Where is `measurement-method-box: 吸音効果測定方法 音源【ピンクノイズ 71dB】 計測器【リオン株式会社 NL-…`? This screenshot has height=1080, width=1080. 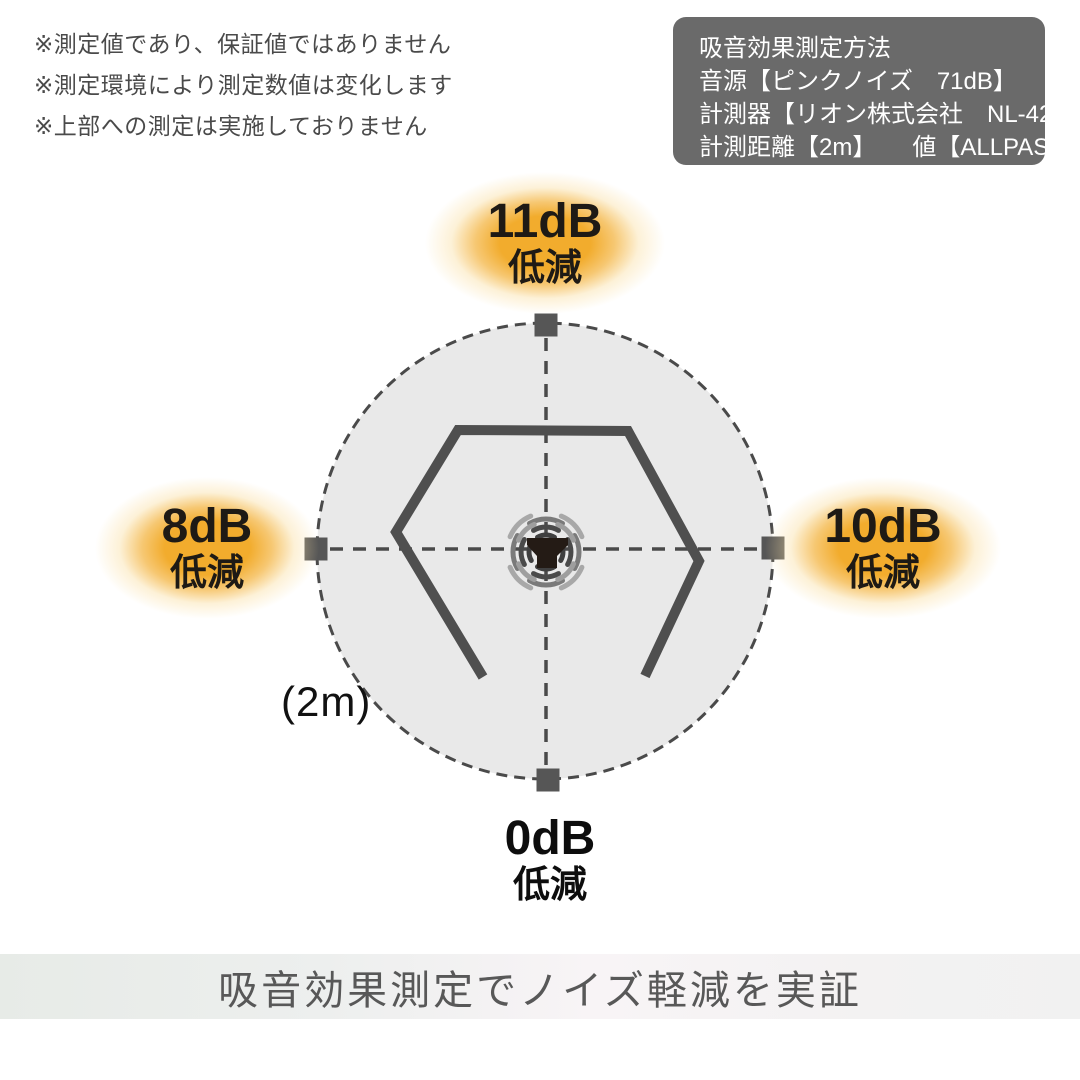 measurement-method-box: 吸音効果測定方法 音源【ピンクノイズ 71dB】 計測器【リオン株式会社 NL-… is located at coordinates (876, 91).